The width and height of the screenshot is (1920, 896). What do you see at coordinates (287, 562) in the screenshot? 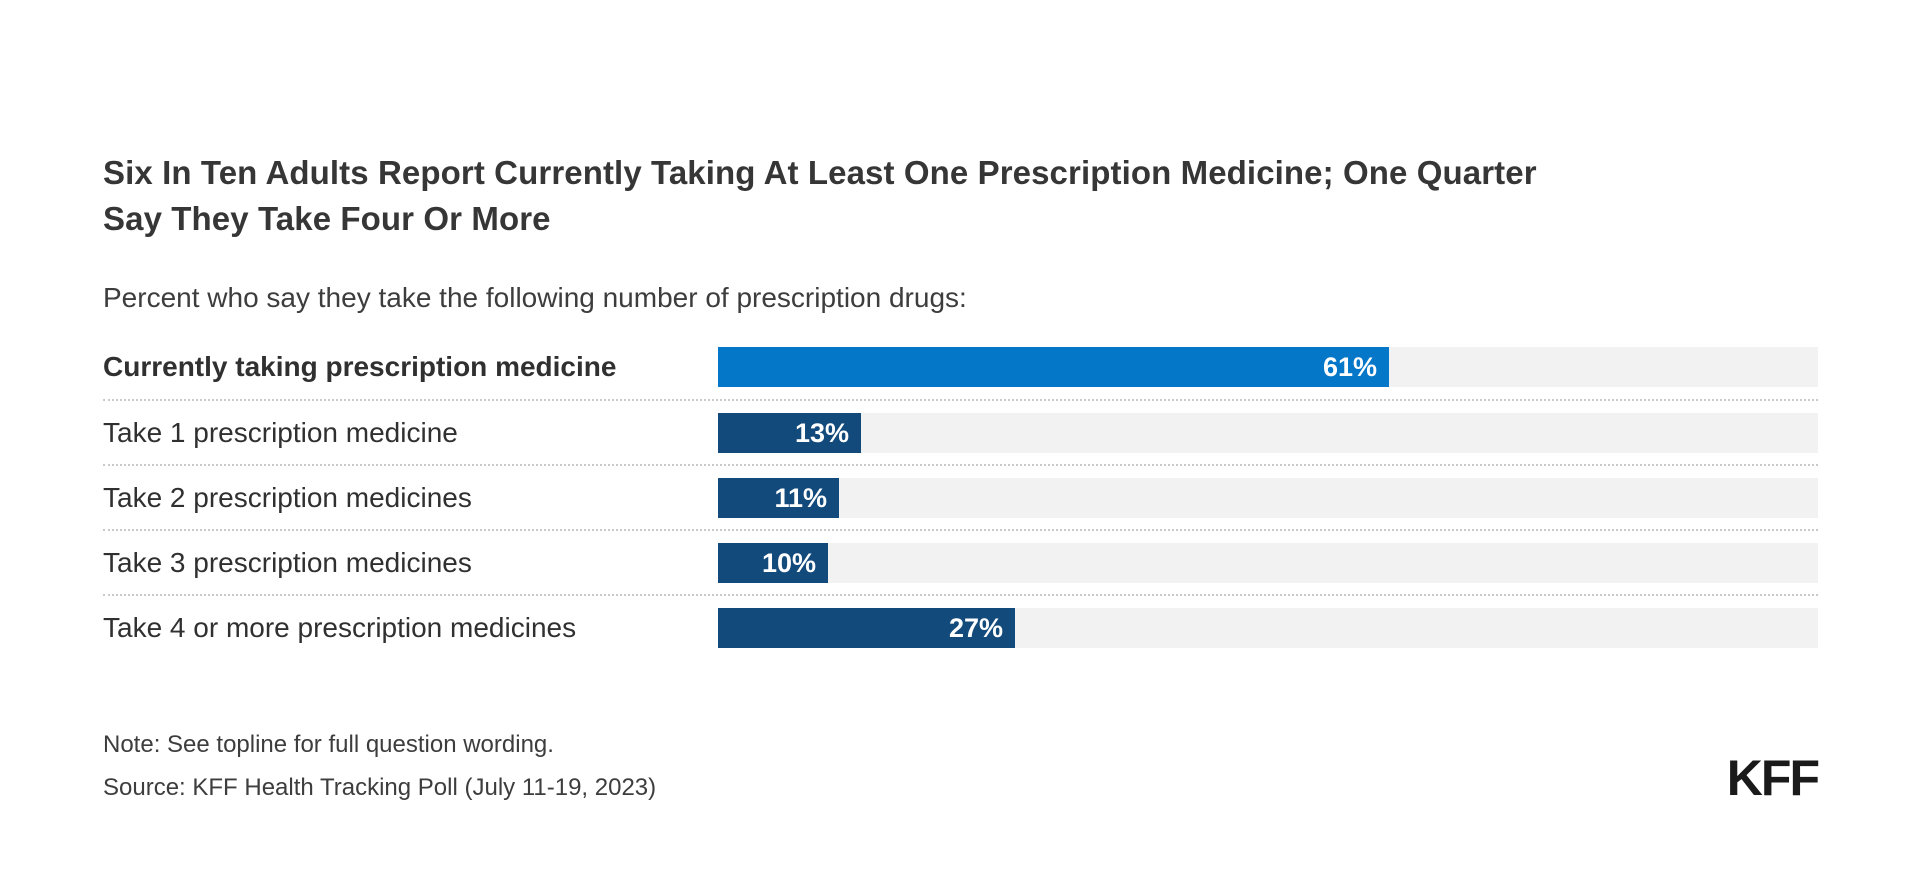
I see `bar-label: Take 3 prescription medicines` at bounding box center [287, 562].